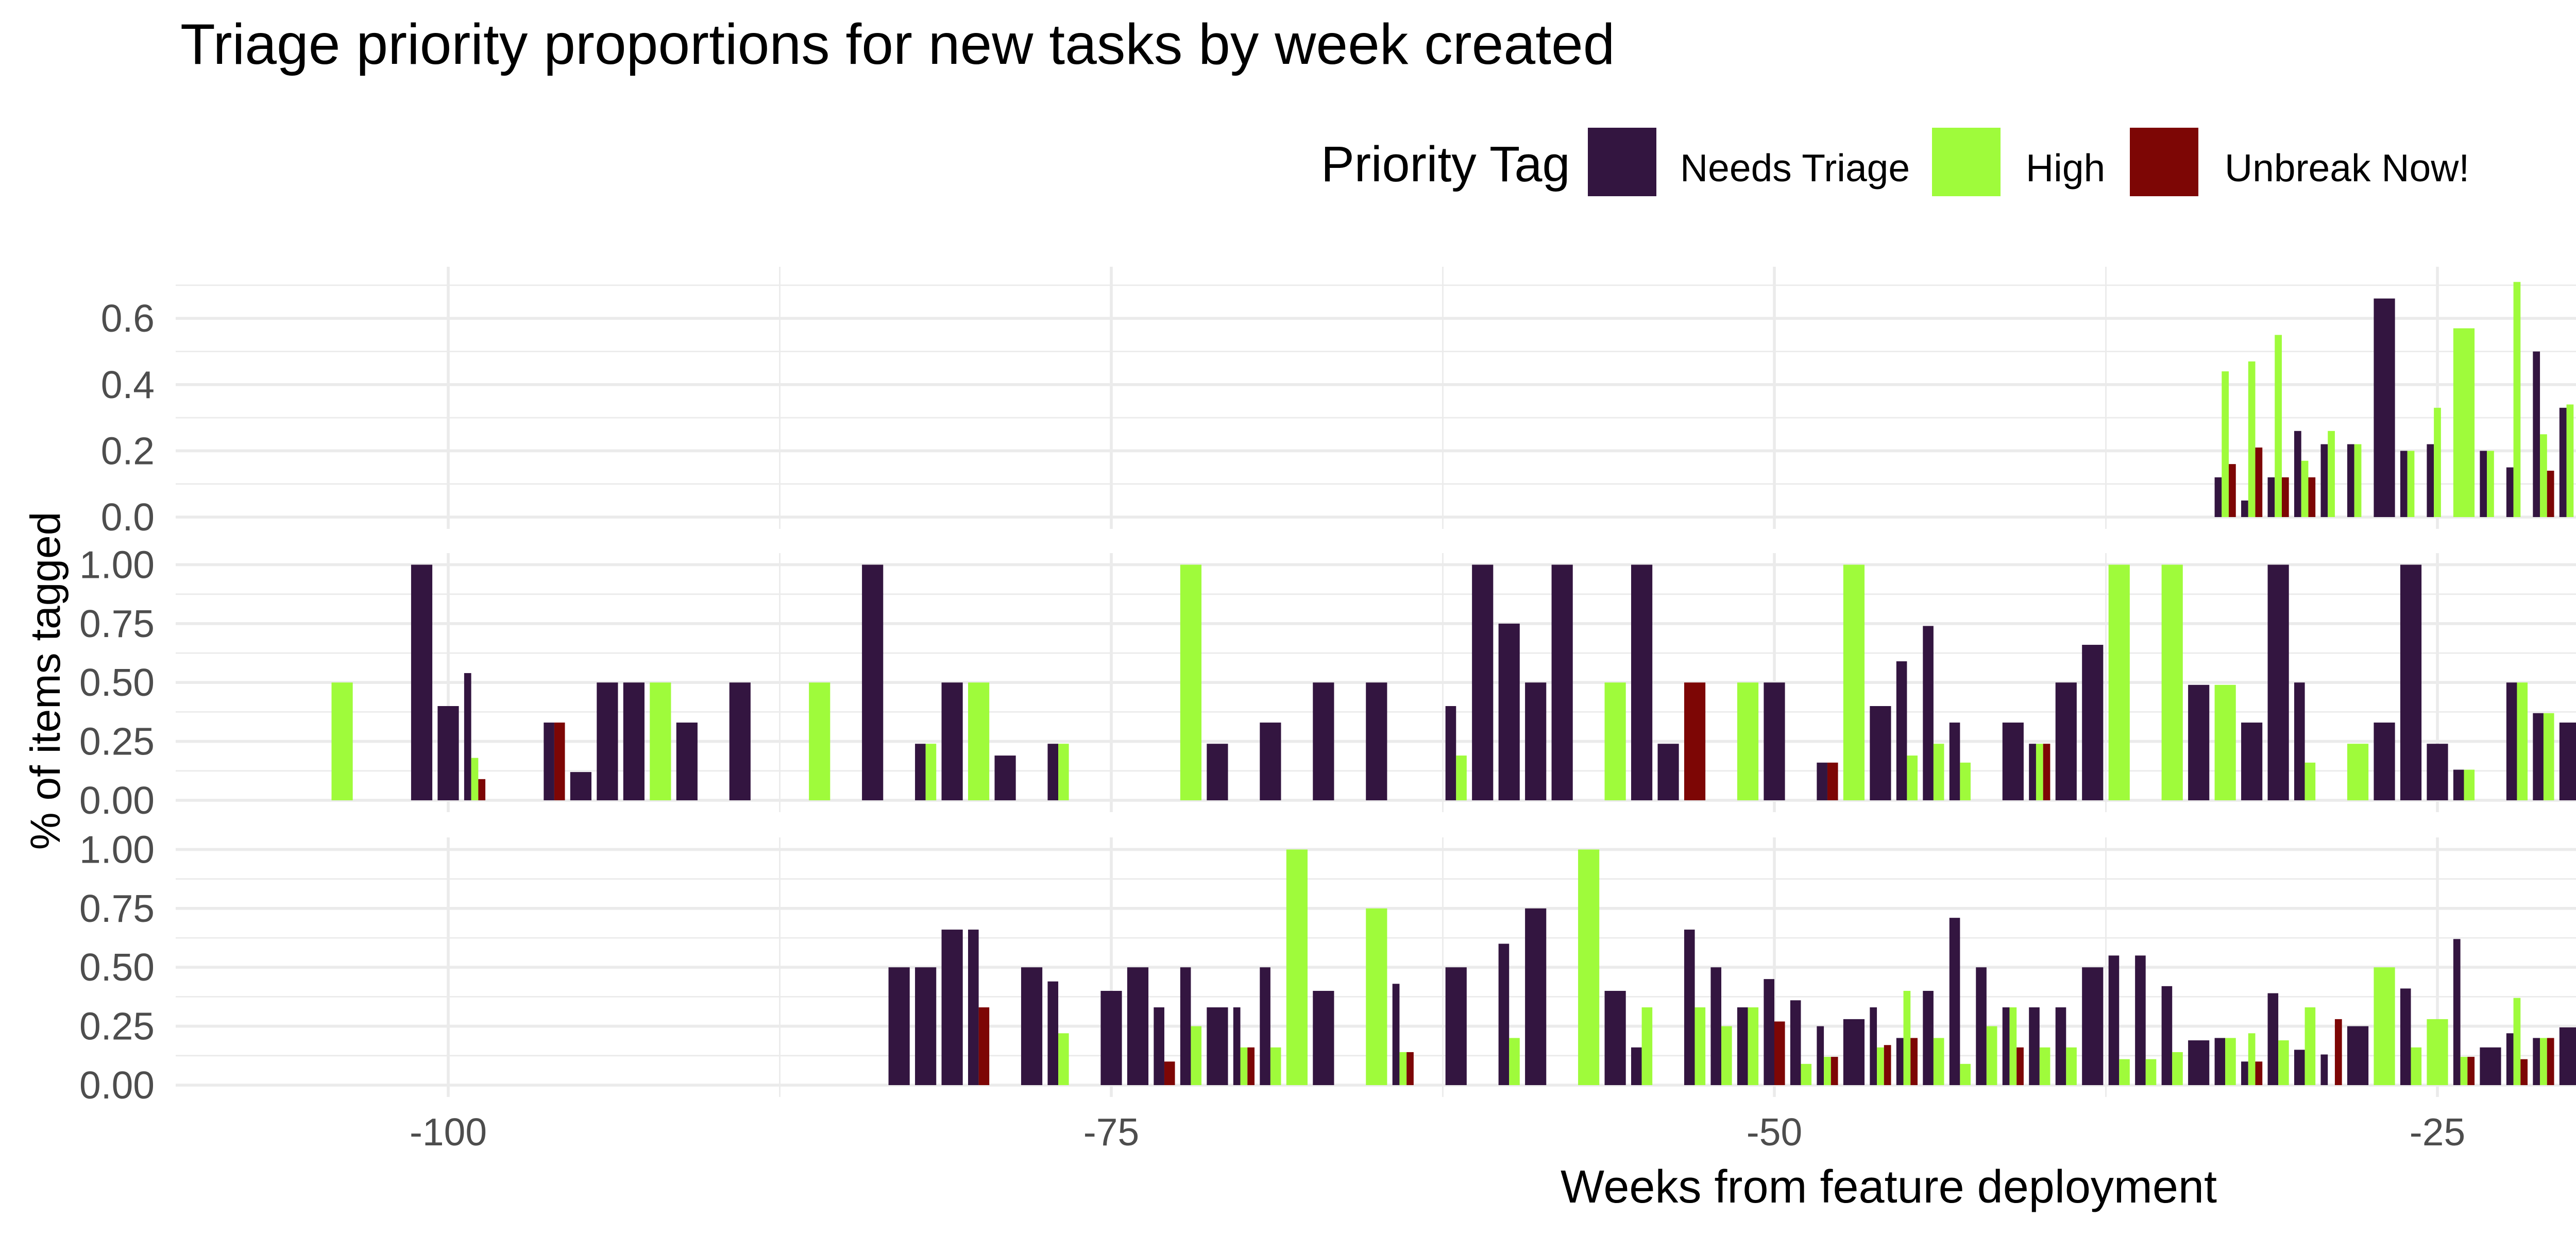 The height and width of the screenshot is (1236, 2576). I want to click on svg-text: 0.4, so click(128, 384).